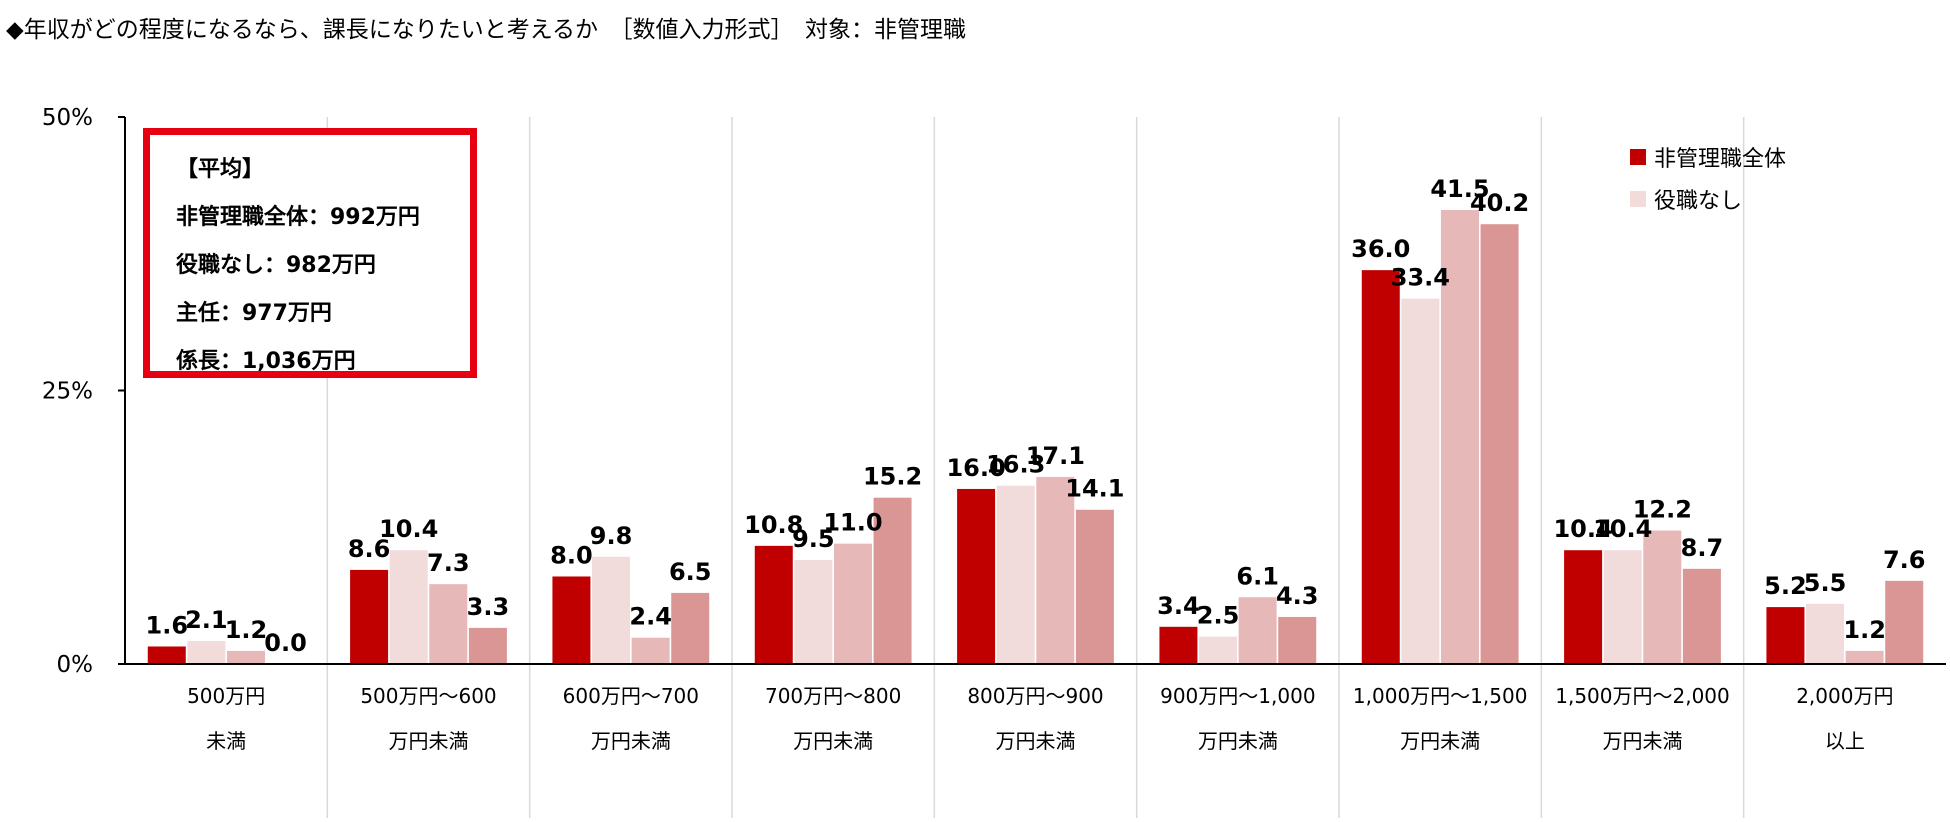  I want to click on data-label: 9.8, so click(611, 536).